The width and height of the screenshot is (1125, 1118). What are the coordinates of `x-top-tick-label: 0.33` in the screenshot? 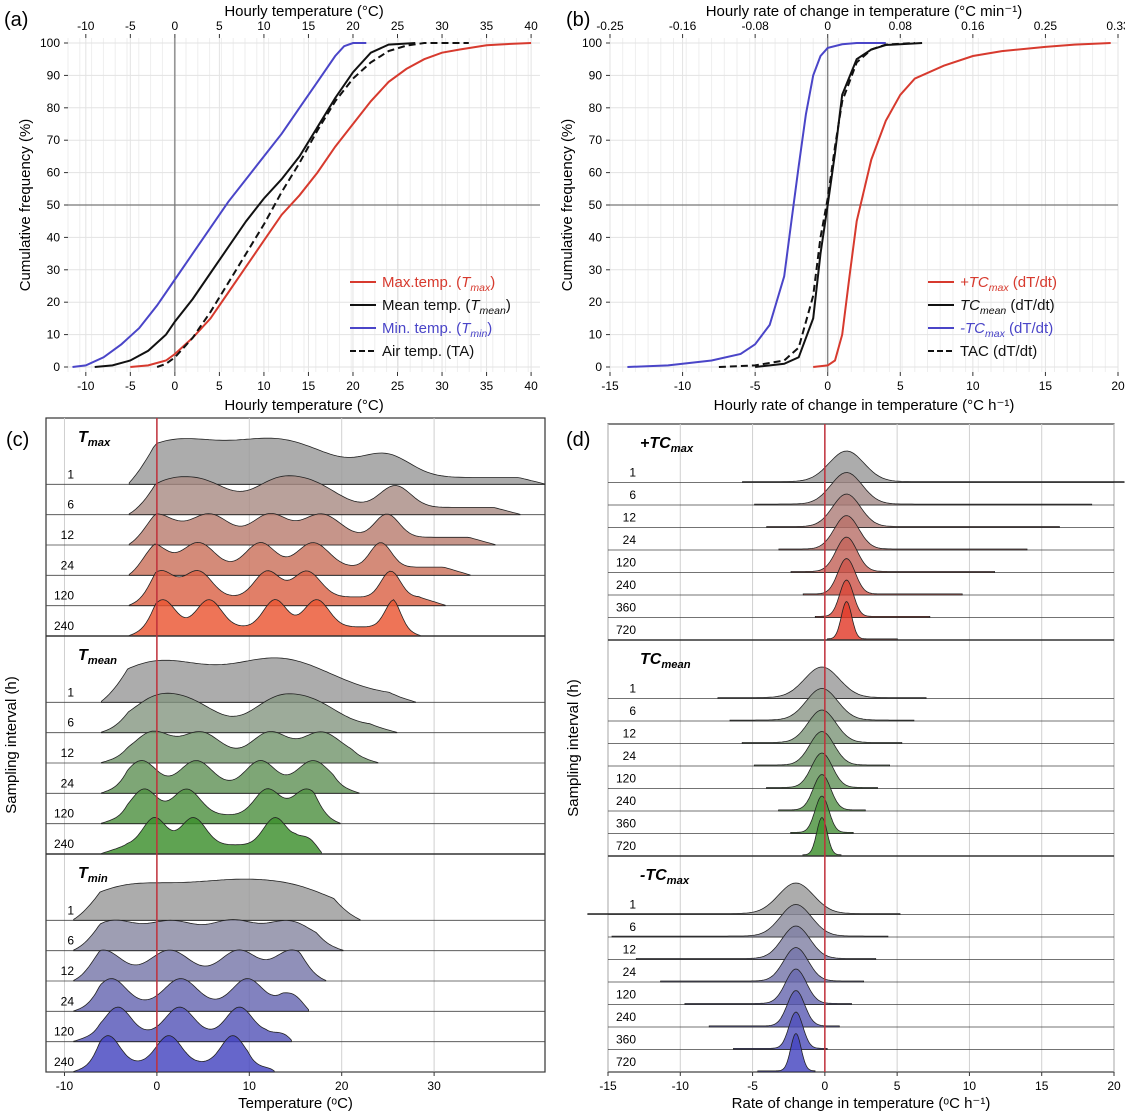 It's located at (1115, 26).